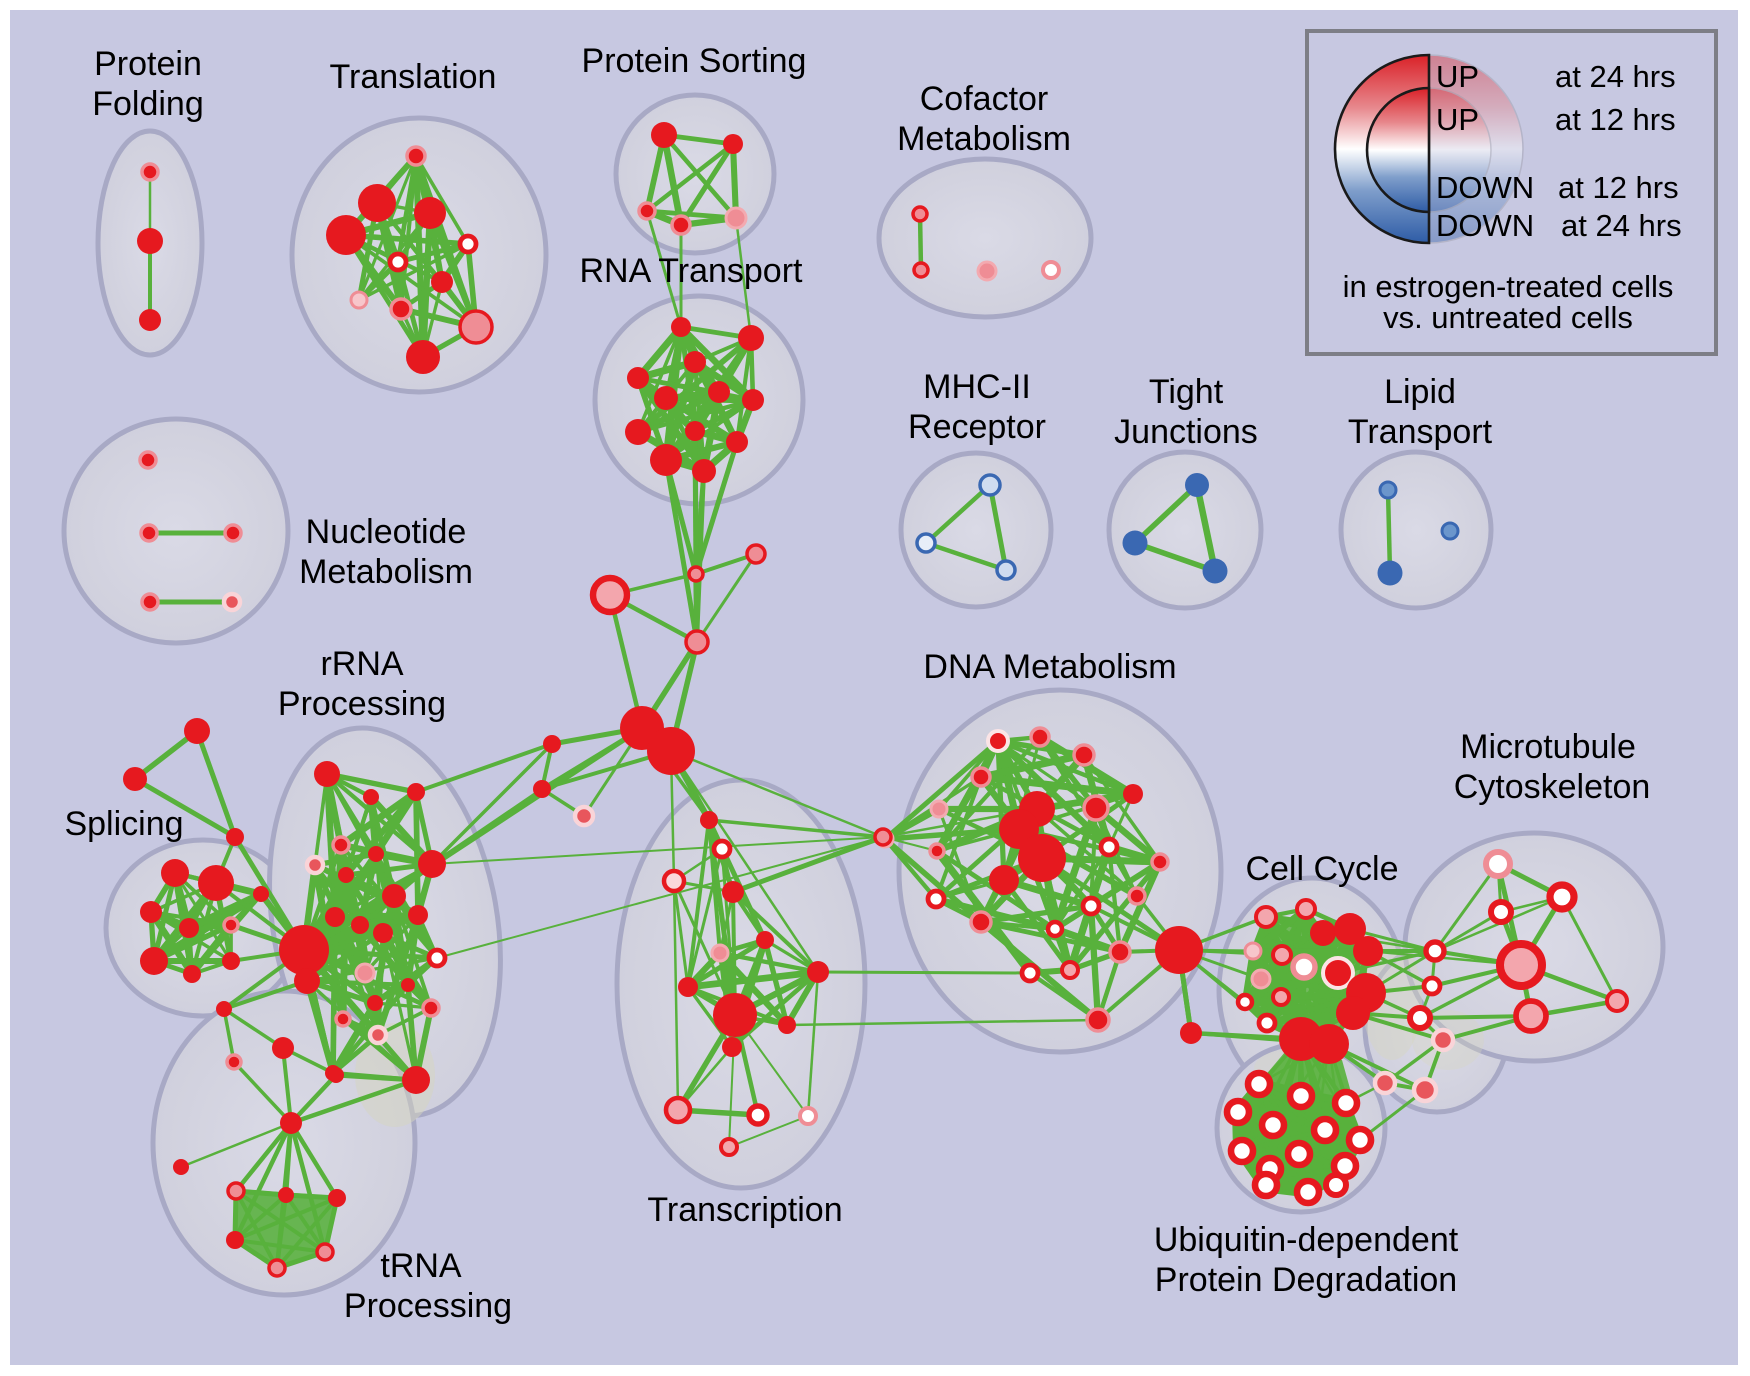 The height and width of the screenshot is (1376, 1750). What do you see at coordinates (977, 427) in the screenshot?
I see `svg-text: Receptor` at bounding box center [977, 427].